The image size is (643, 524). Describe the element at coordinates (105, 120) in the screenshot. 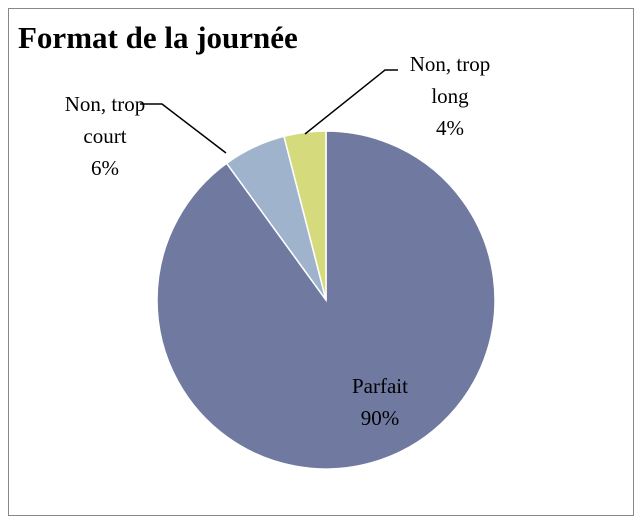

I see `slice-label: Non, trop court` at that location.